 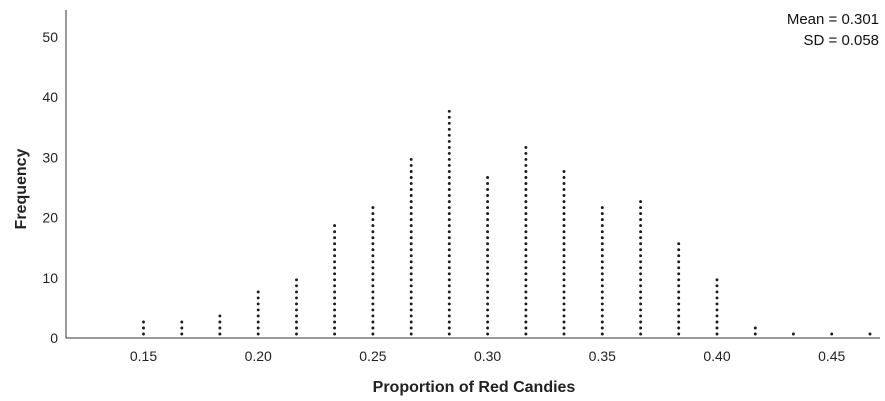 I want to click on y-tick-label: 20, so click(x=50, y=218).